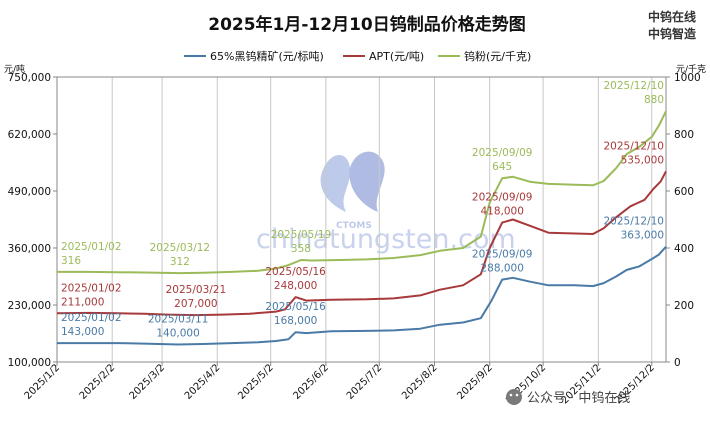  Describe the element at coordinates (687, 78) in the screenshot. I see `y-right-tick-label: 1000` at that location.